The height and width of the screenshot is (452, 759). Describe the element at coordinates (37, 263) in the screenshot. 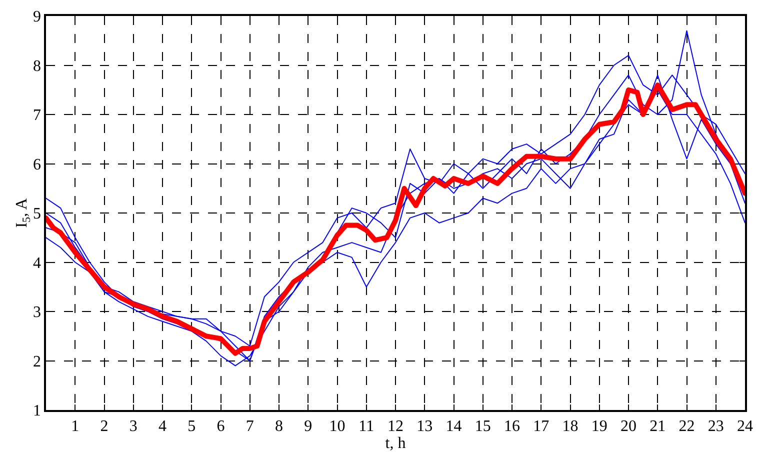

I see `y-tick-label: 4` at that location.